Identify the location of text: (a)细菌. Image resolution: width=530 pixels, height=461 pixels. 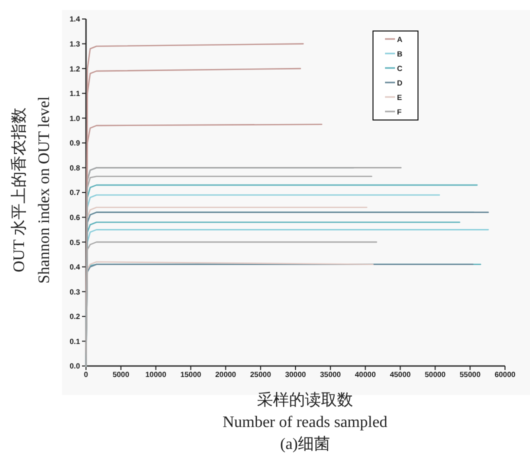
(305, 444).